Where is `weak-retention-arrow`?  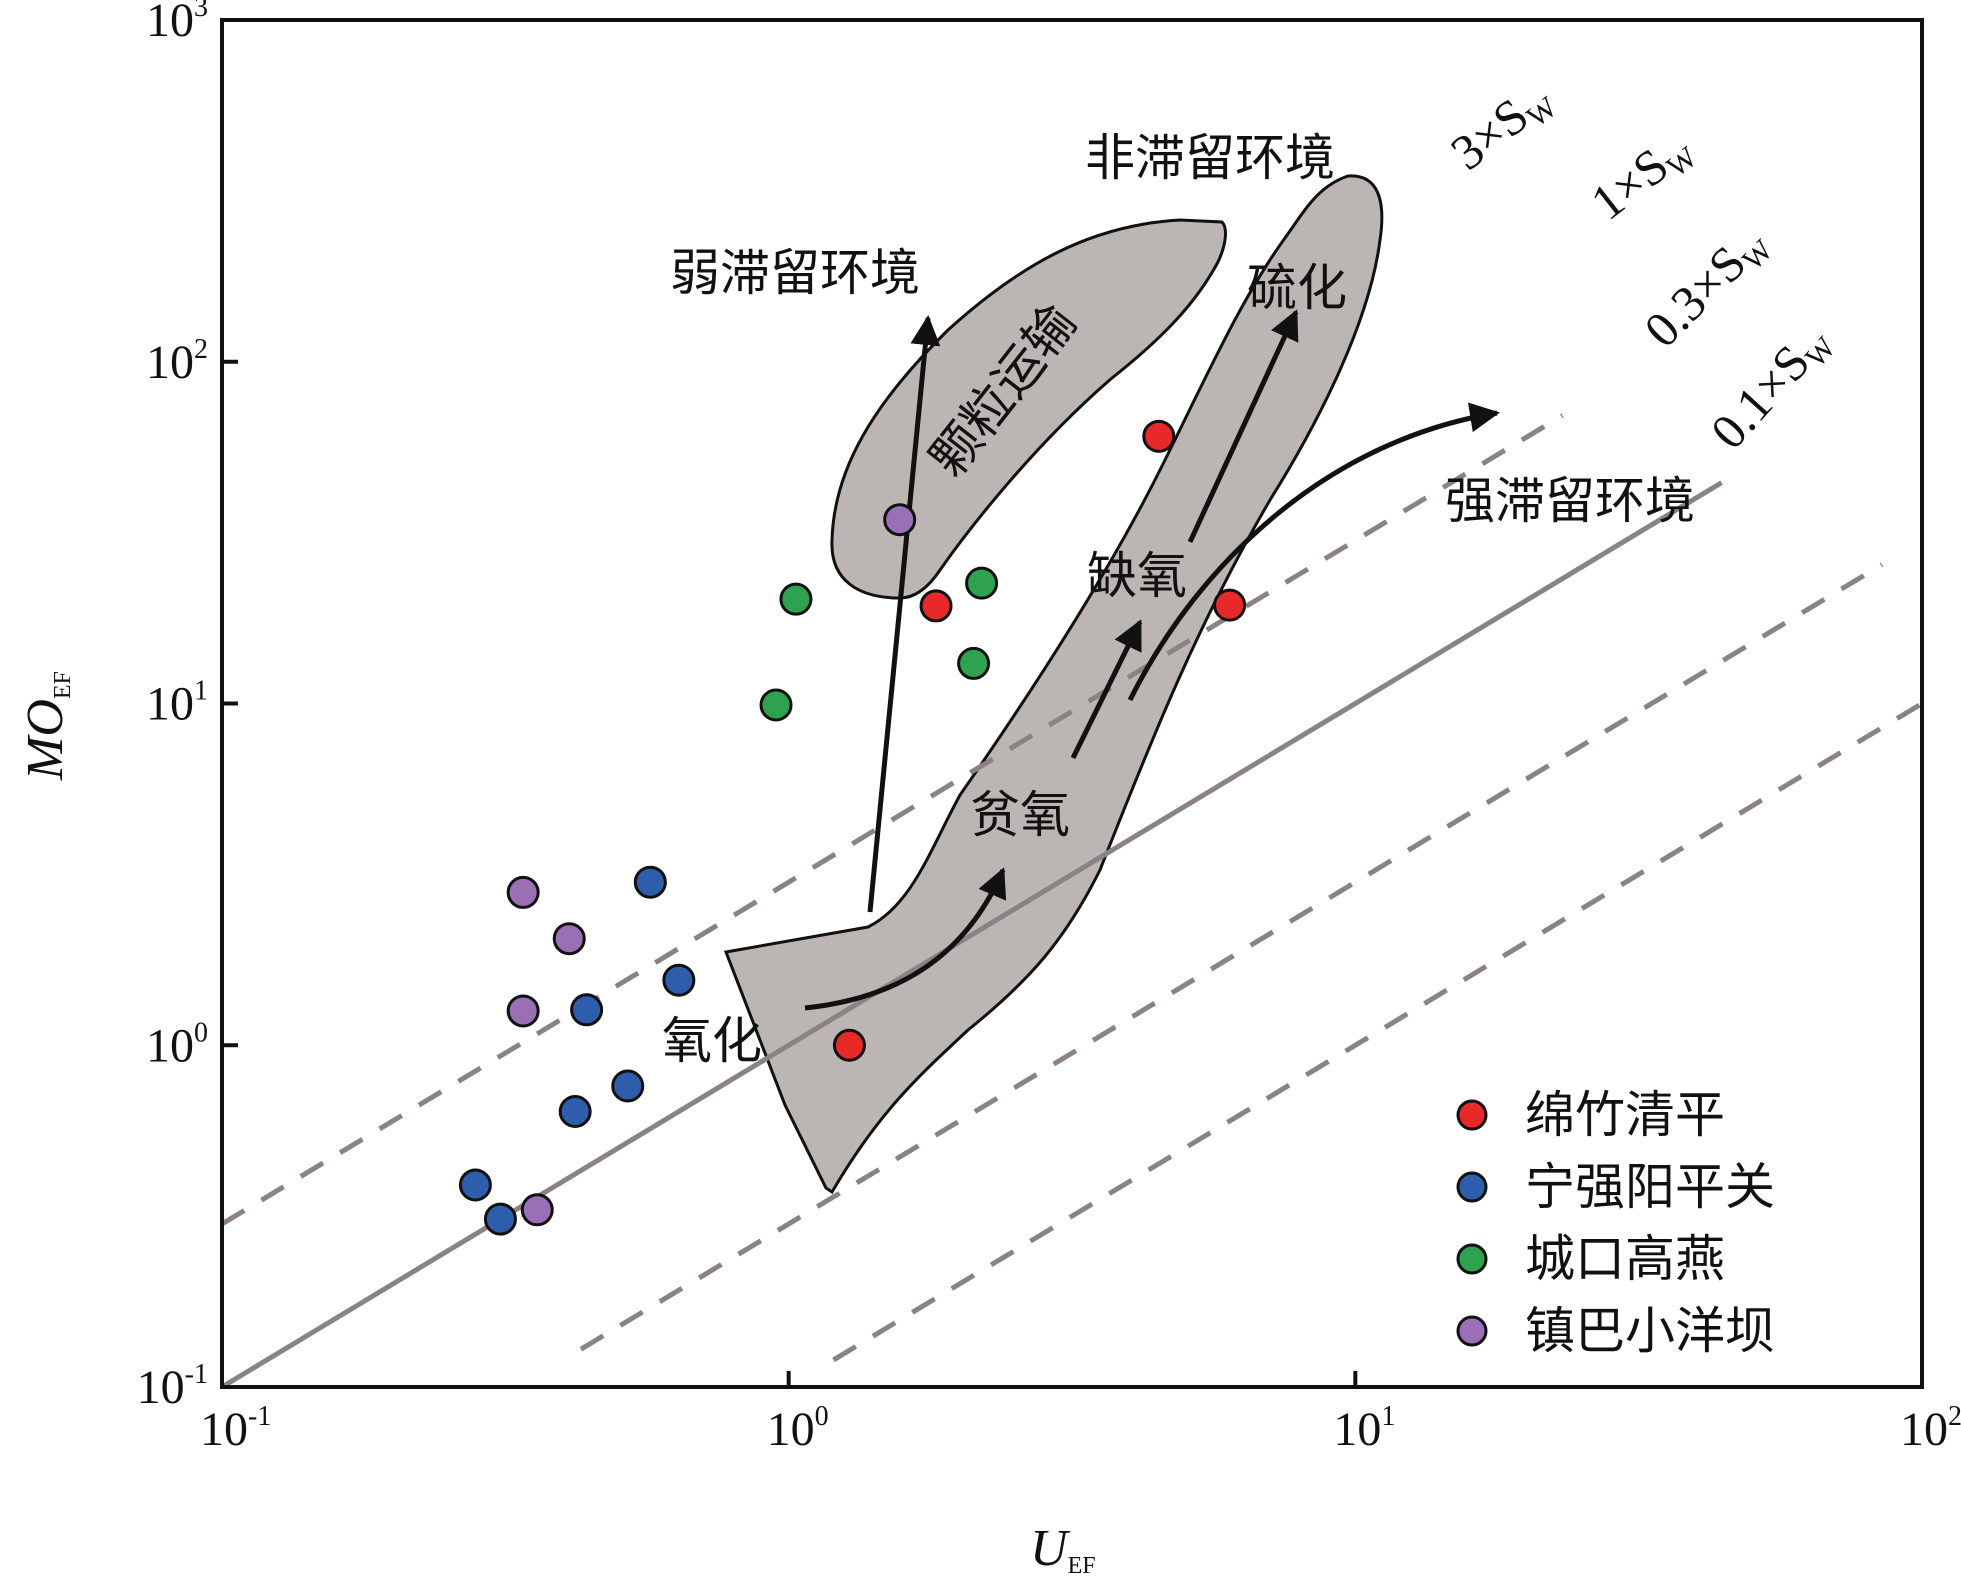 weak-retention-arrow is located at coordinates (904, 614).